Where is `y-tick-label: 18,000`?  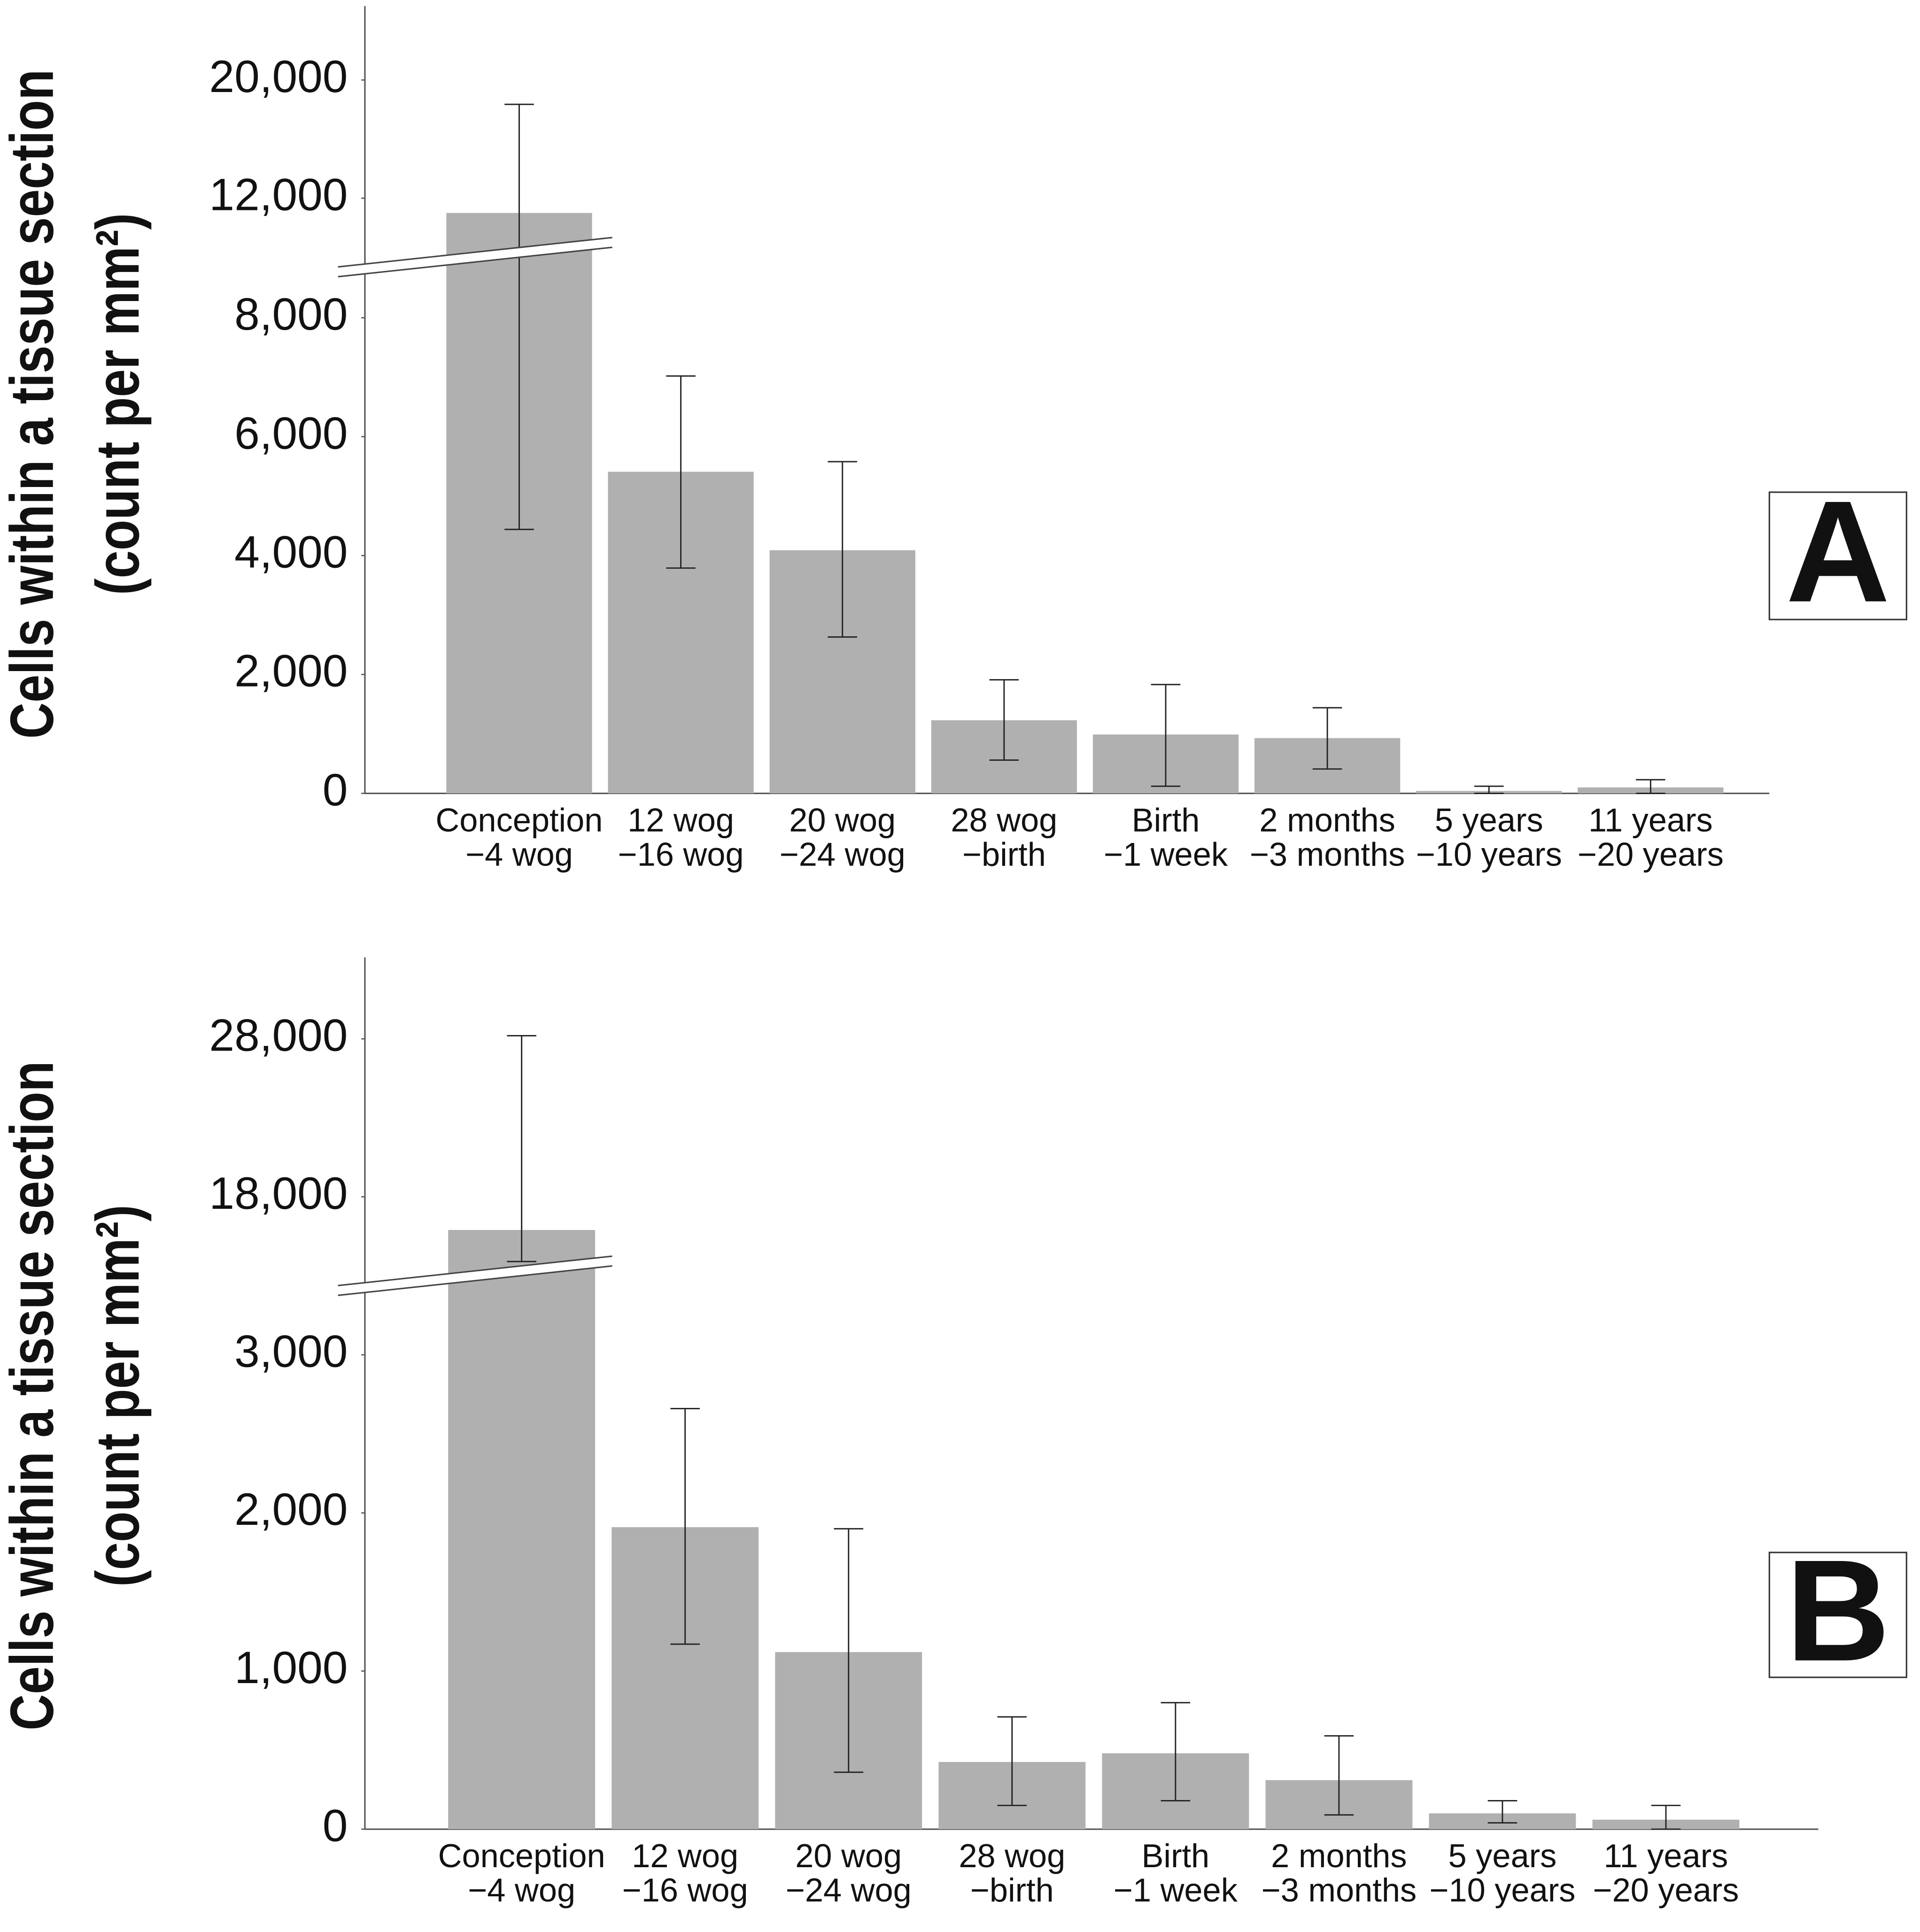
y-tick-label: 18,000 is located at coordinates (278, 1193).